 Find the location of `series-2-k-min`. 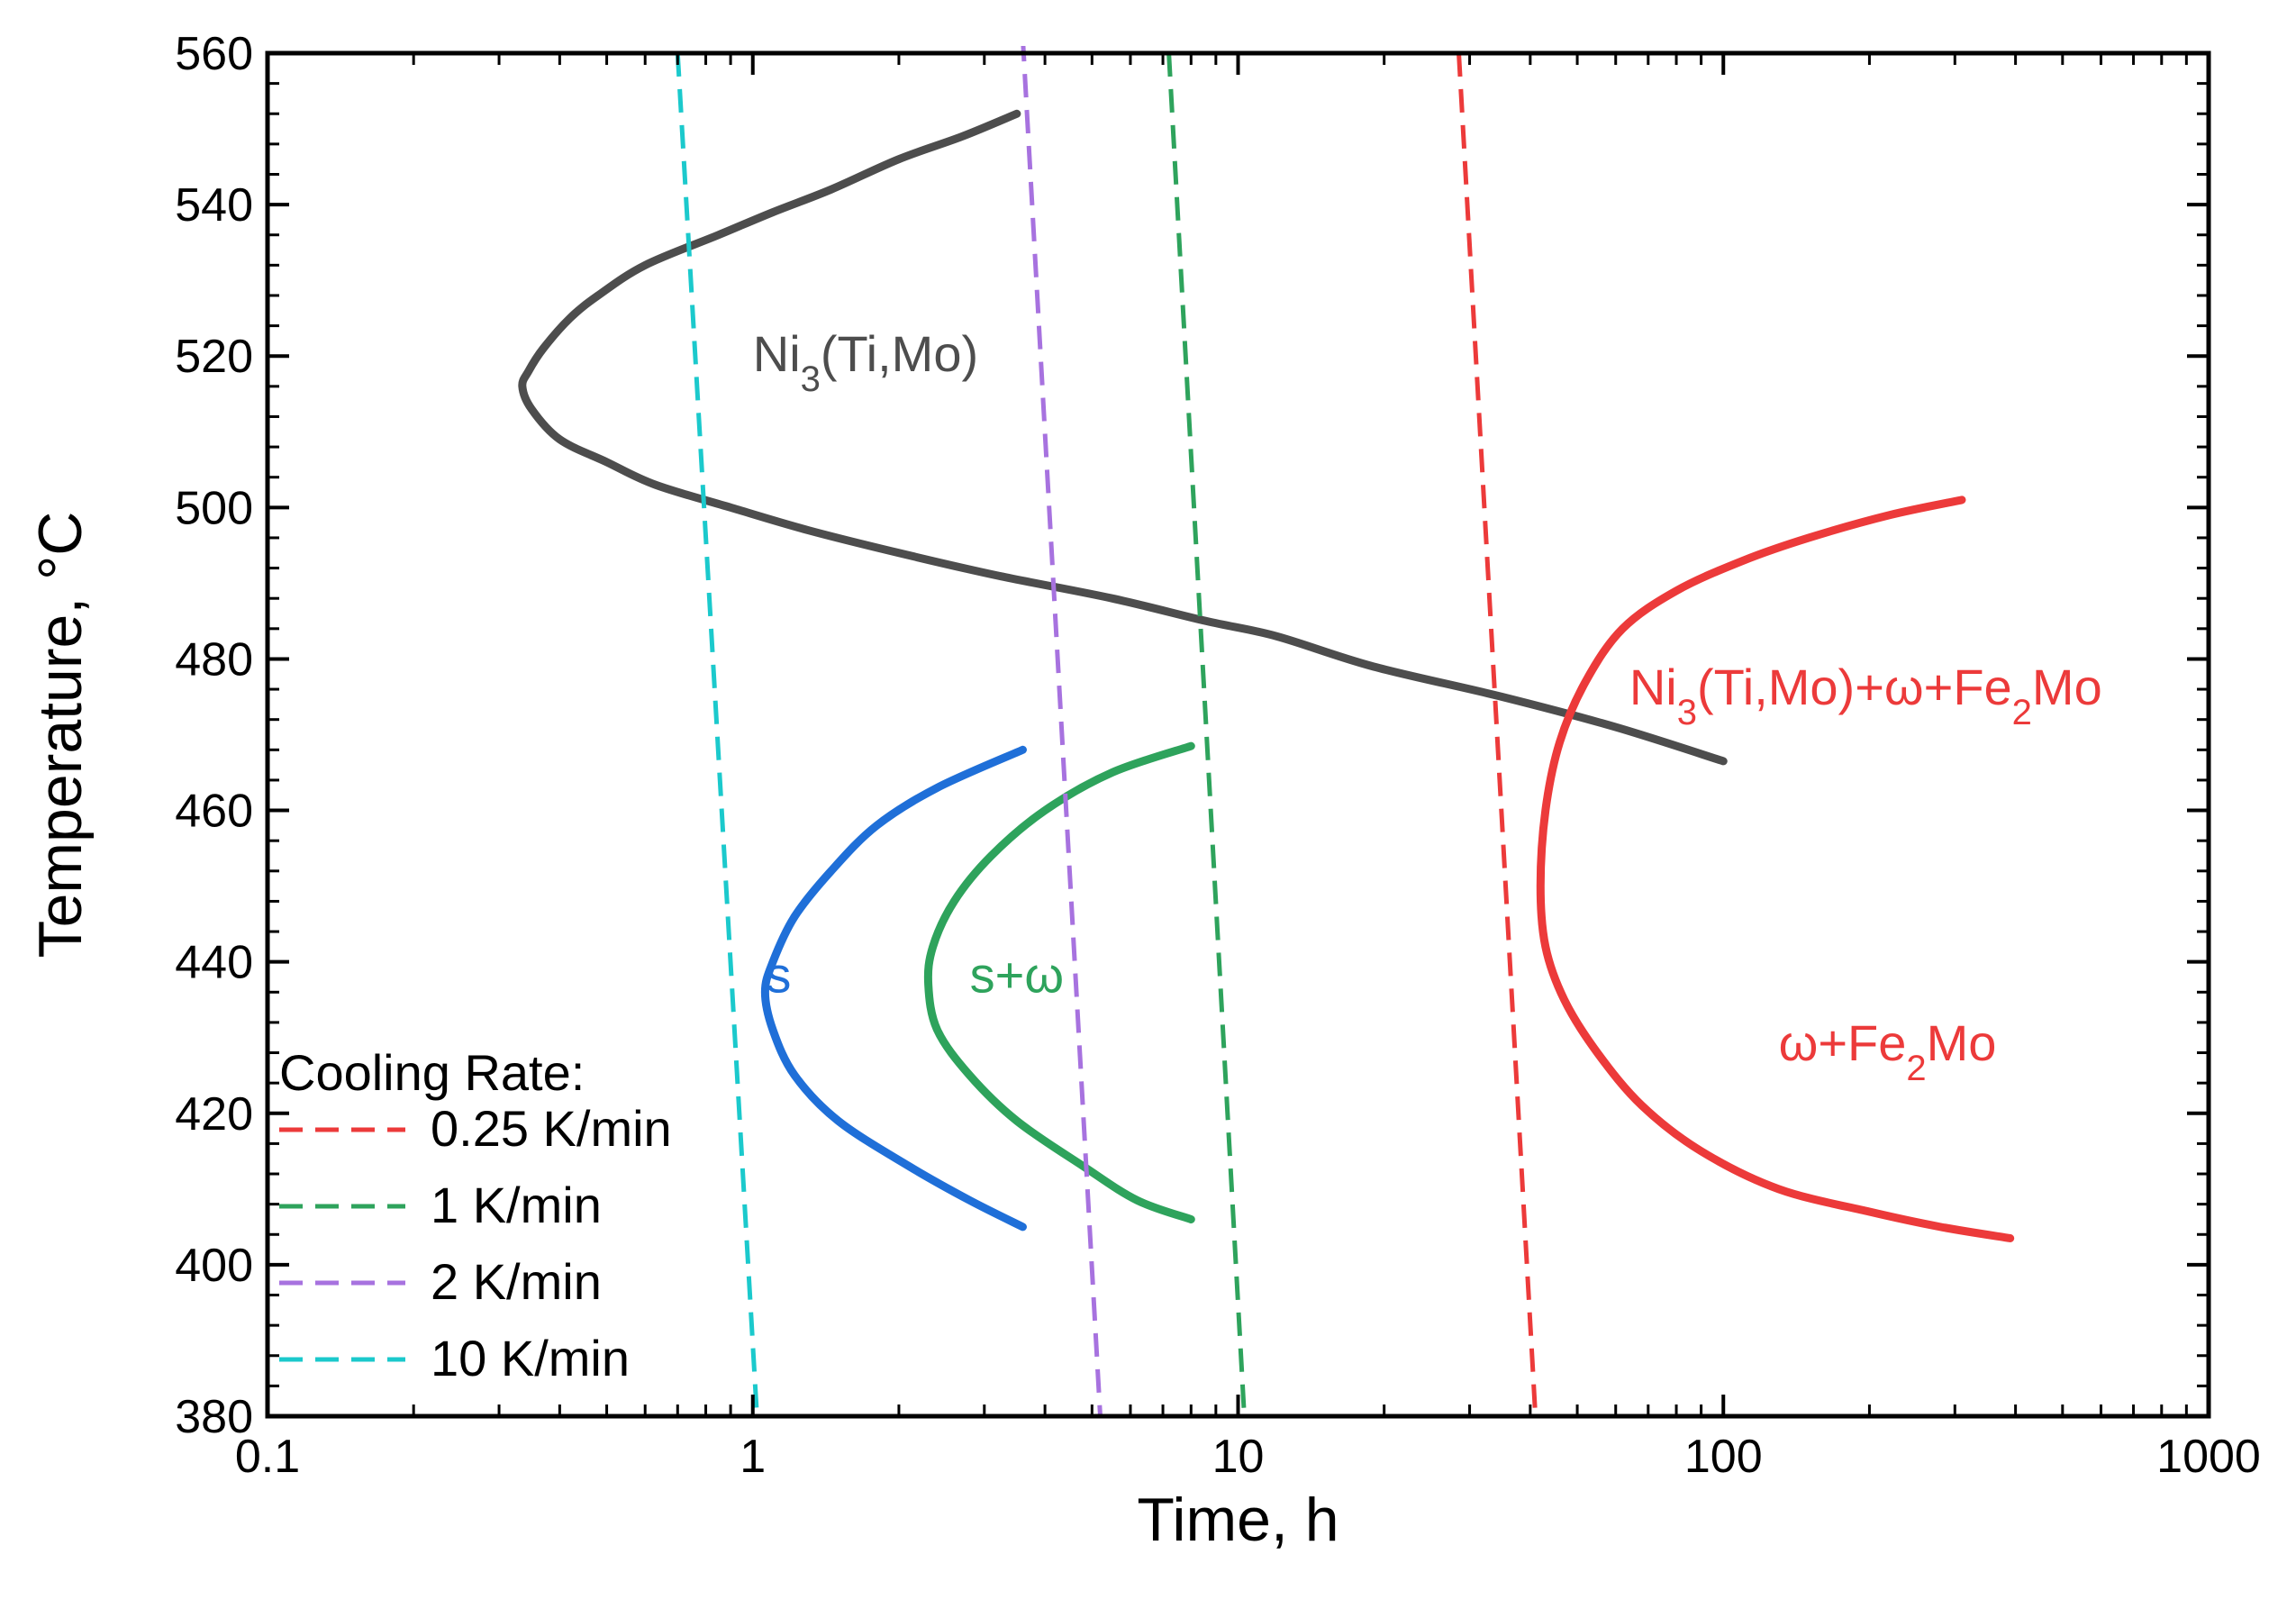

series-2-k-min is located at coordinates (1062, 731).